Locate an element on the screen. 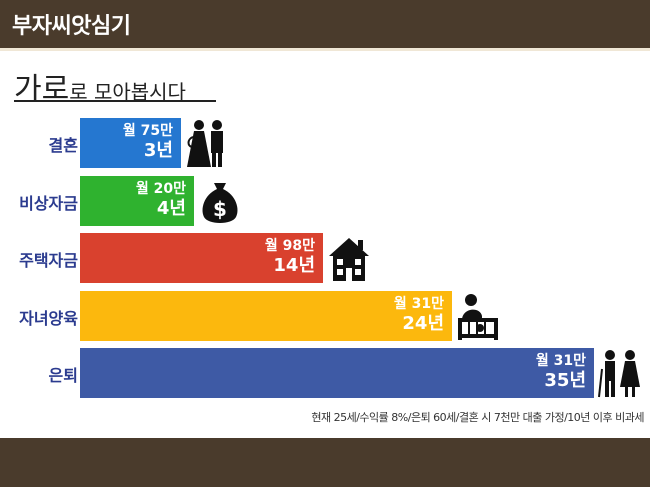 The width and height of the screenshot is (650, 487). money-bag-icon: $ is located at coordinates (220, 203).